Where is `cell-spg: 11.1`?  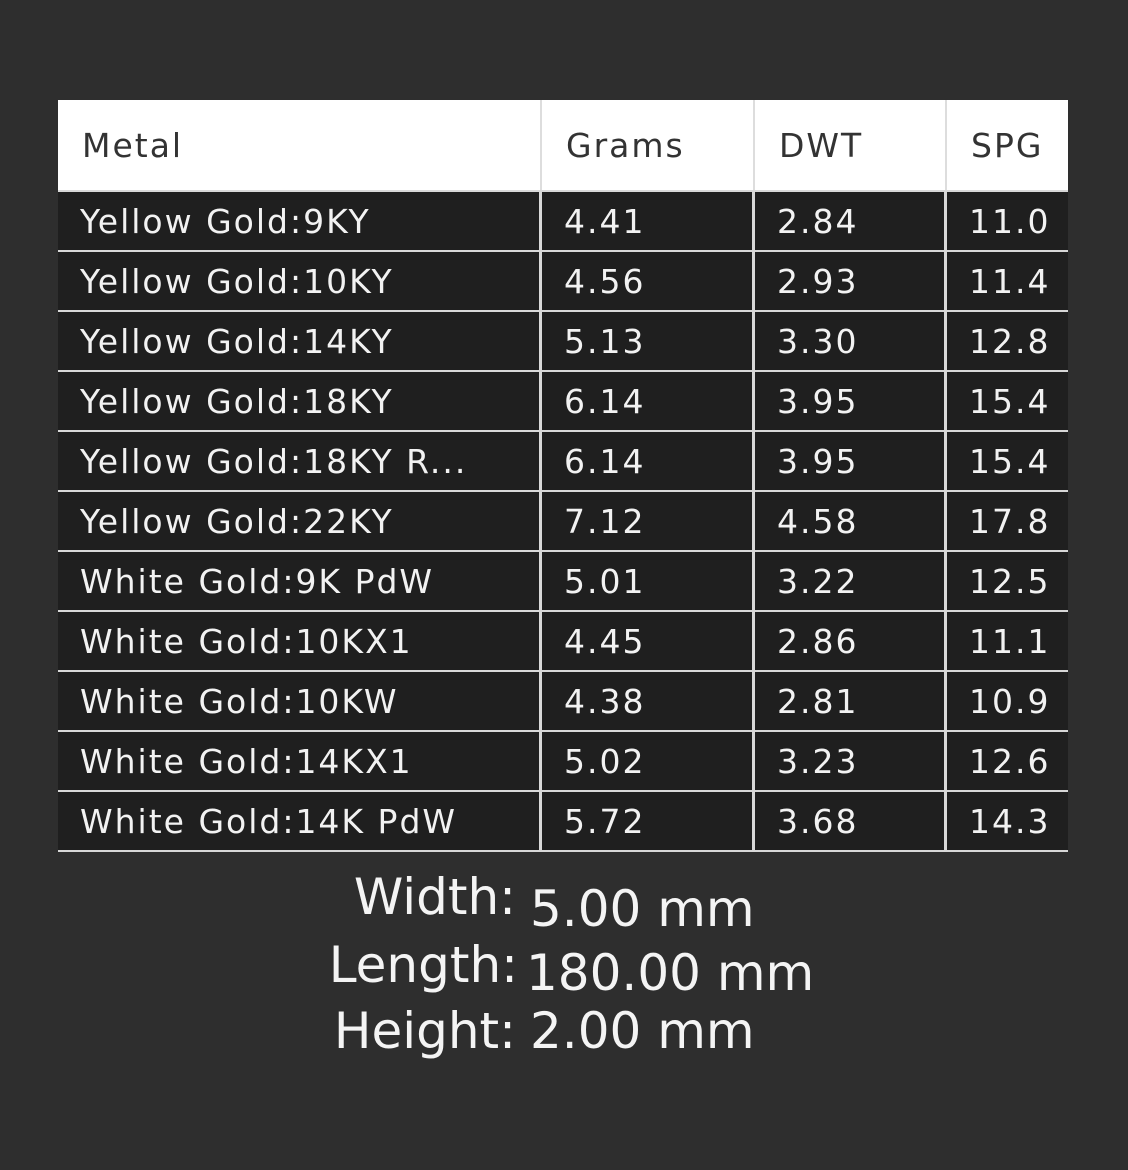
cell-spg: 11.1 is located at coordinates (1010, 641).